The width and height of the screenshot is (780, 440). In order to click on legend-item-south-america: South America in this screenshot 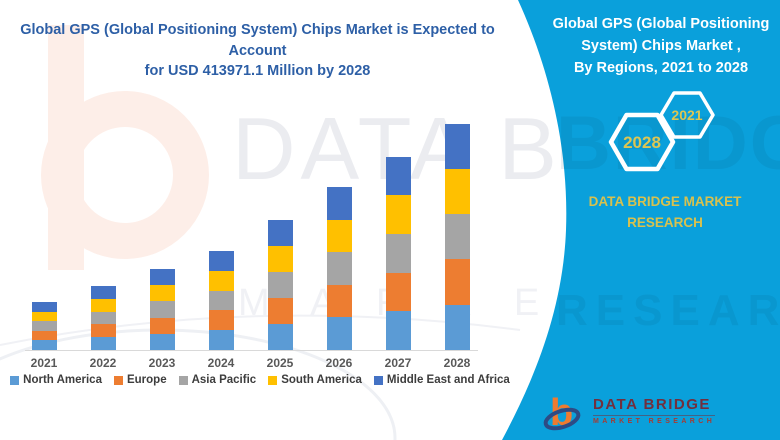, I will do `click(315, 380)`.